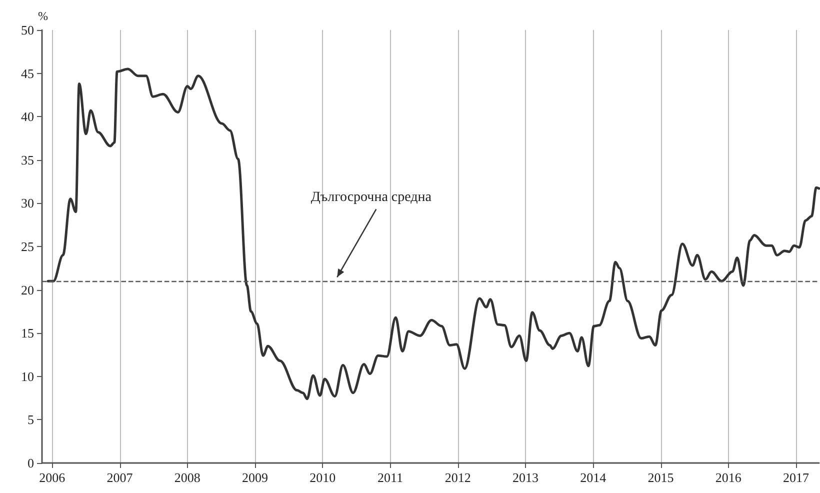 This screenshot has width=820, height=493. What do you see at coordinates (120, 477) in the screenshot?
I see `x-tick-label: 2007` at bounding box center [120, 477].